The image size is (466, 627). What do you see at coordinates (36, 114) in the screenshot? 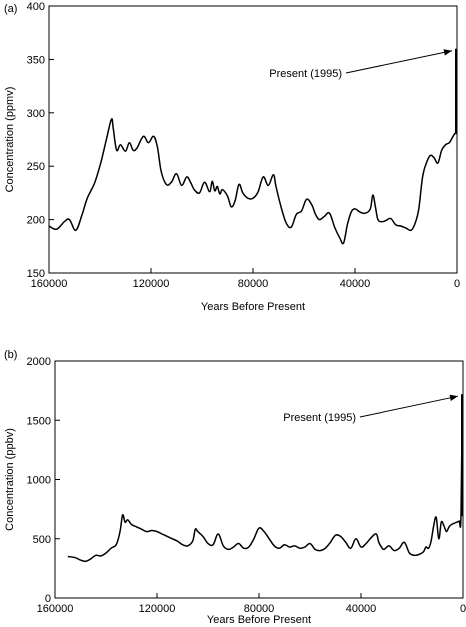
I see `y-tick-label: 300` at bounding box center [36, 114].